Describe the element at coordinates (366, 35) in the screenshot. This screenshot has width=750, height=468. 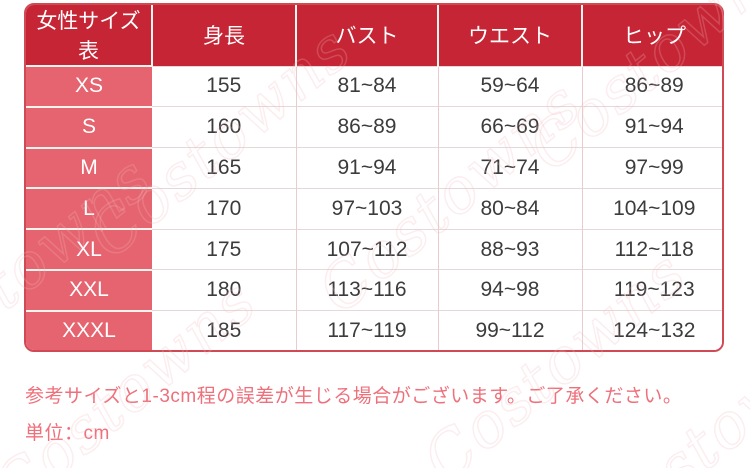
I see `header-bust-col: バスト` at that location.